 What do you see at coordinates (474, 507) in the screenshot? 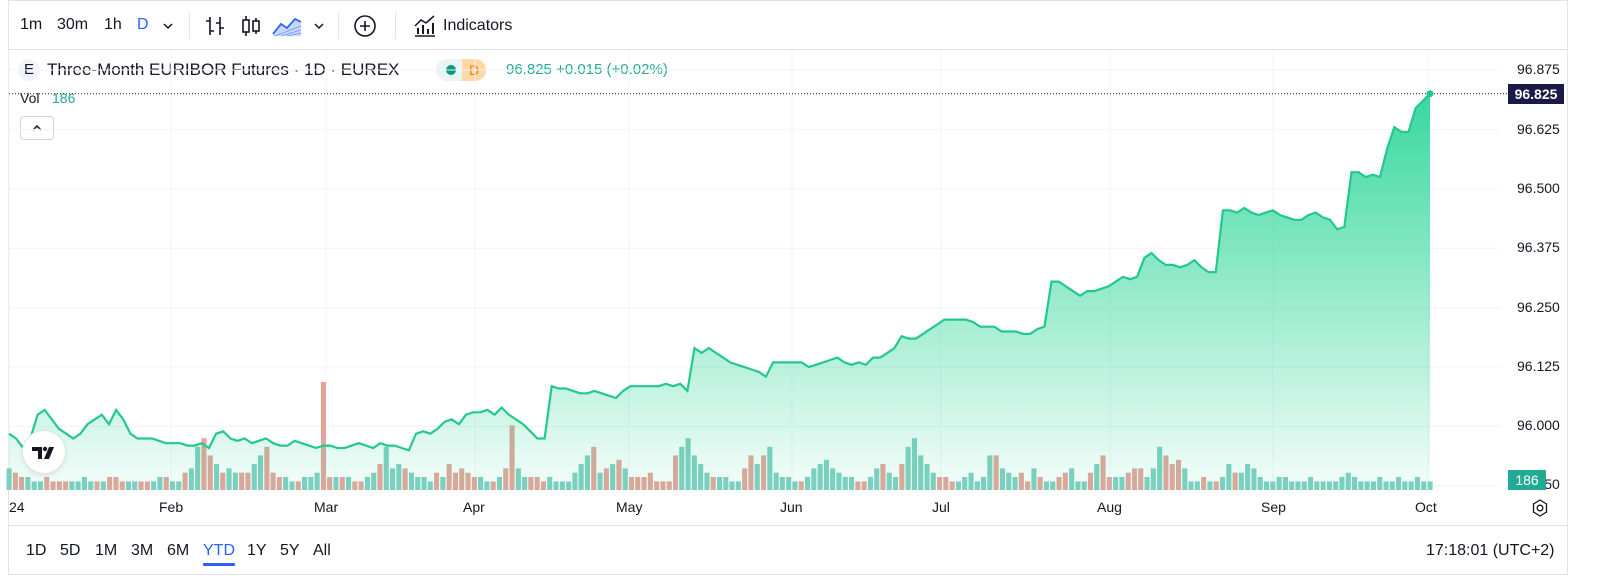
I see `x-tick: Apr` at bounding box center [474, 507].